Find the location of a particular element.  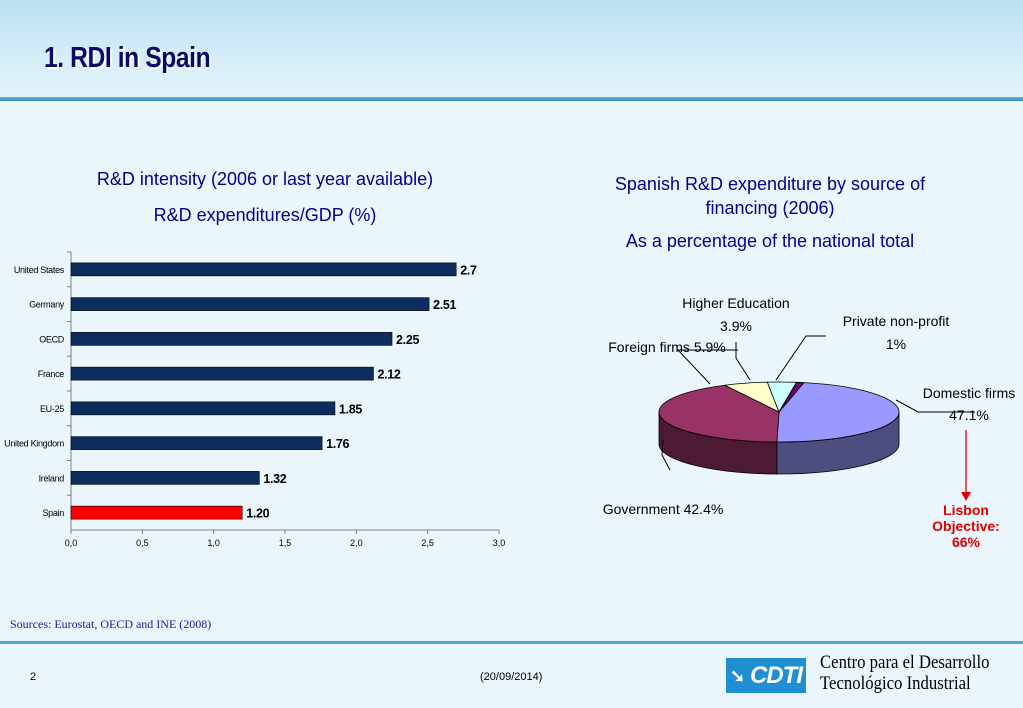

pie-chart-title-line1: Spanish R&D expenditure by source of is located at coordinates (770, 184).